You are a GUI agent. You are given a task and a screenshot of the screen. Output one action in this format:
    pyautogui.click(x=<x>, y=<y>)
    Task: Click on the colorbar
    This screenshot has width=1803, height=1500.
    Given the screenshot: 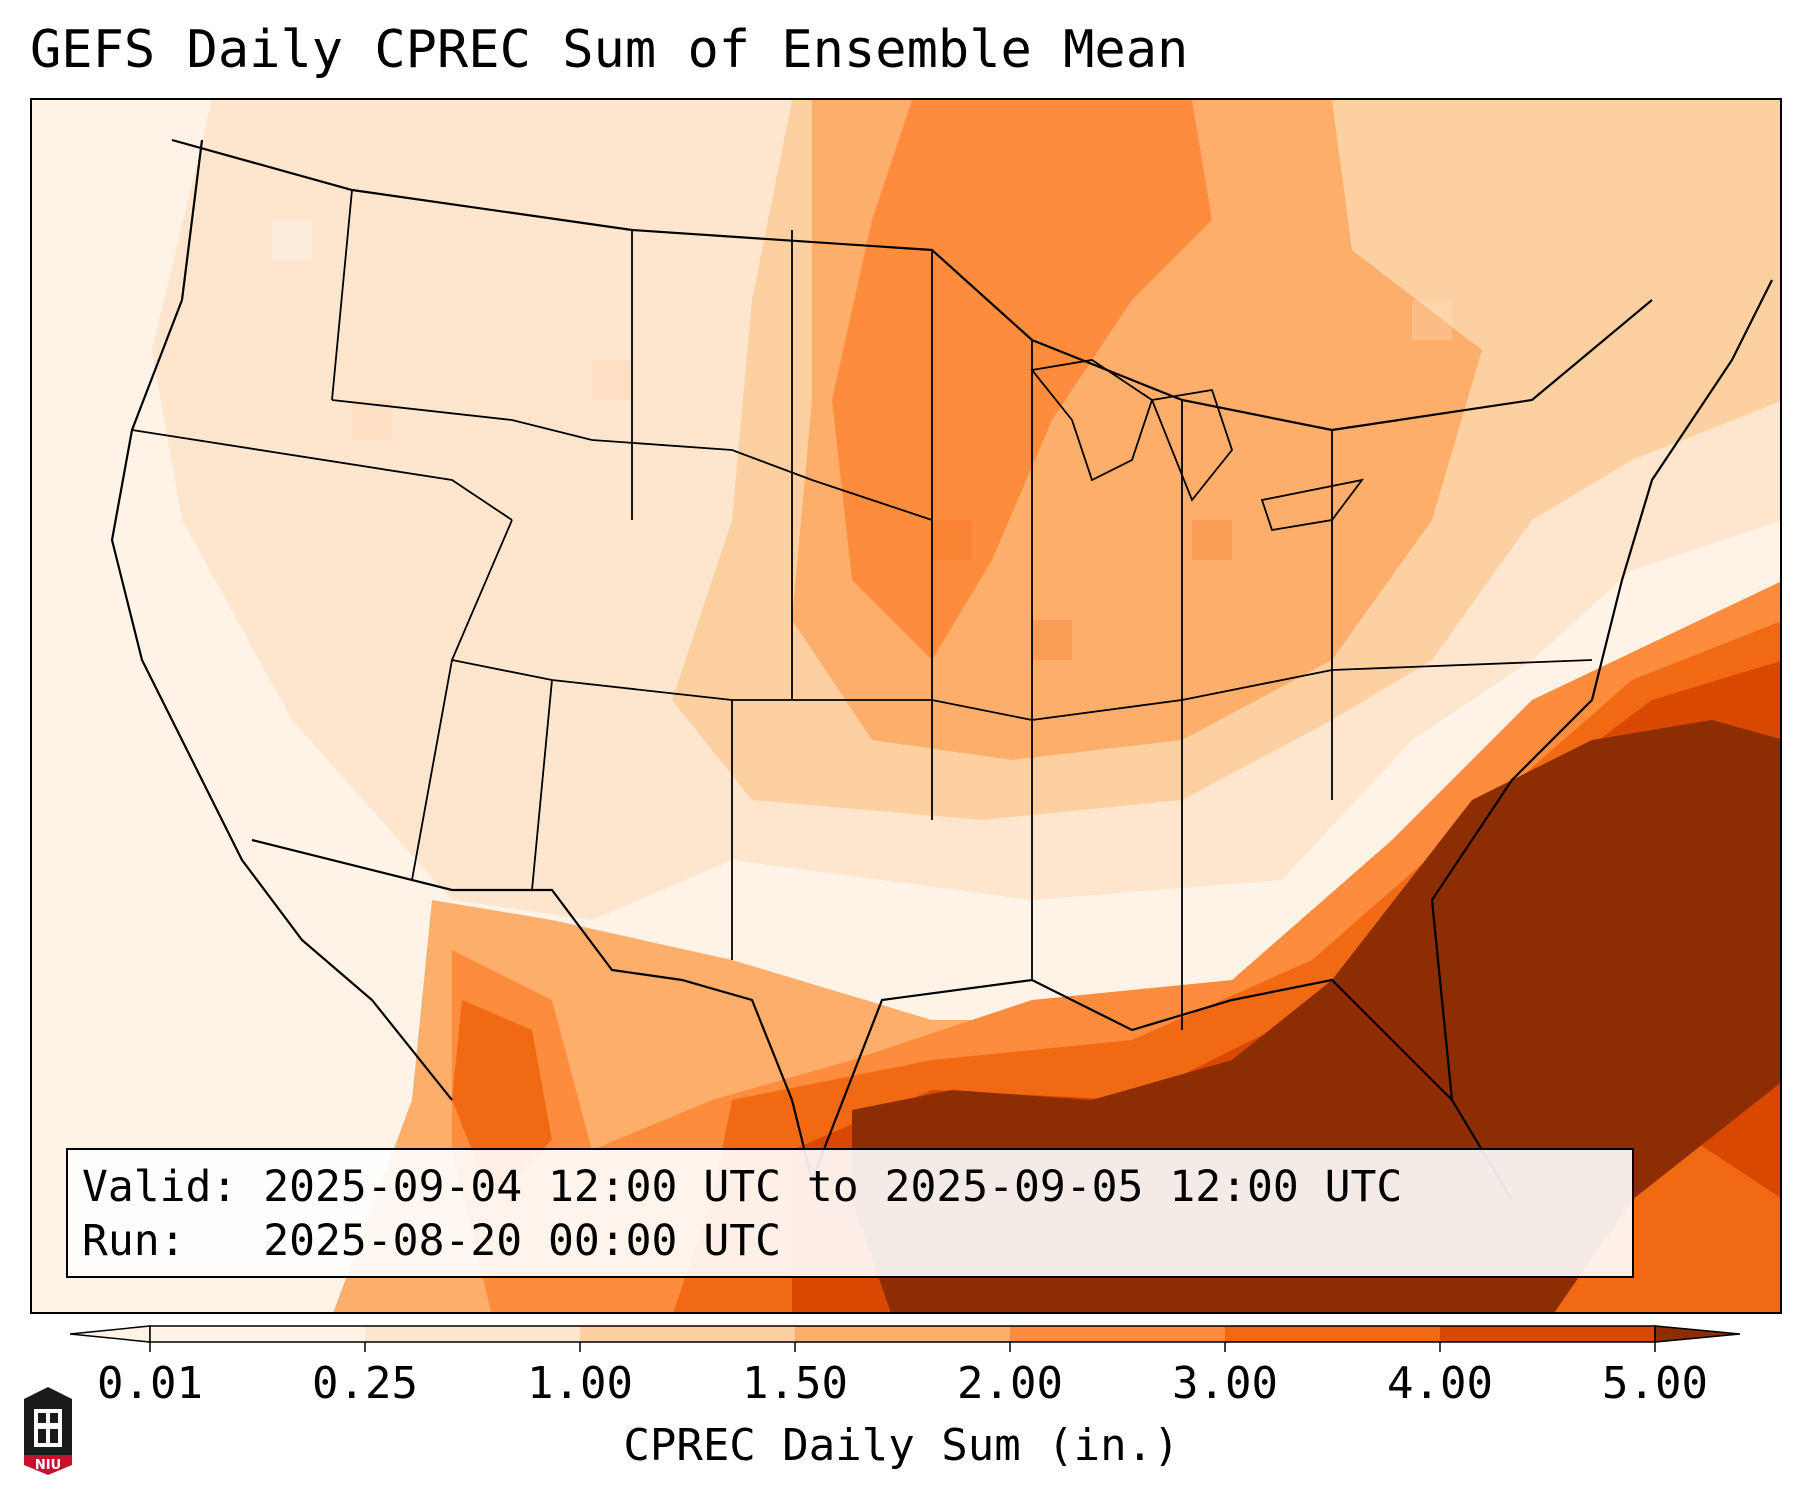 What is the action you would take?
    pyautogui.click(x=905, y=1338)
    